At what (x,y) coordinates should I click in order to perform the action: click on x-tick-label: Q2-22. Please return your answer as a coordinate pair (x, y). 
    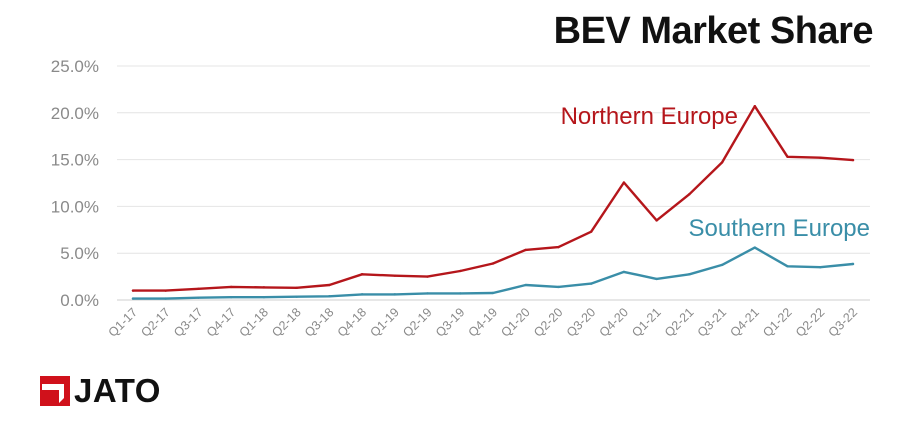
    Looking at the image, I should click on (810, 322).